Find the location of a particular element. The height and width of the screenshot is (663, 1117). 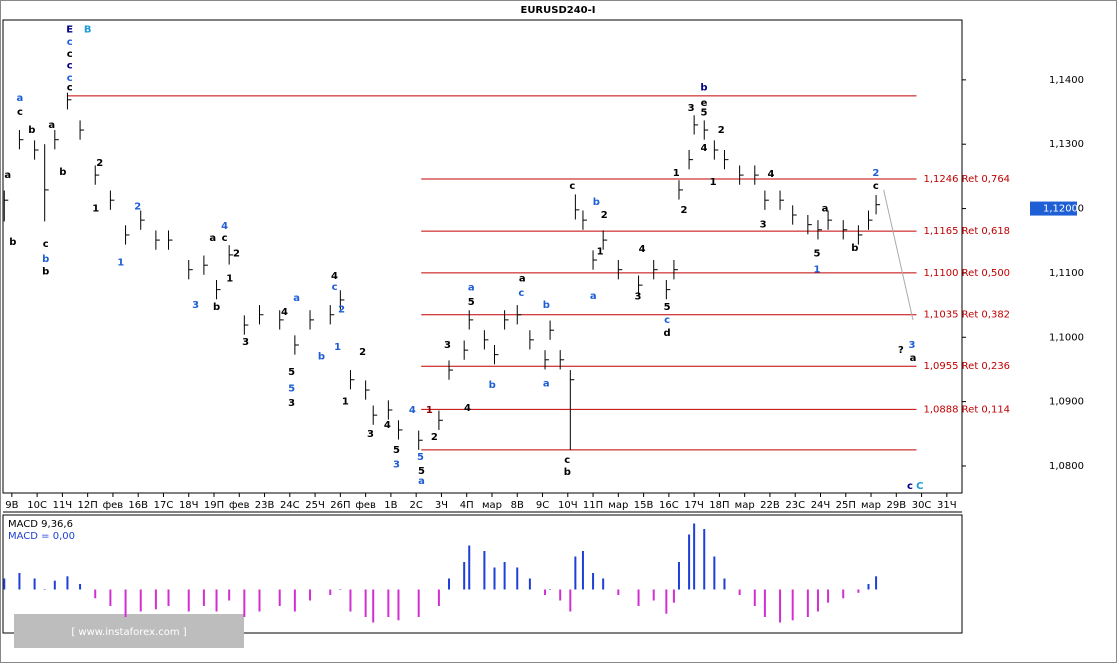

x-tick-label: 25Ч is located at coordinates (315, 505).